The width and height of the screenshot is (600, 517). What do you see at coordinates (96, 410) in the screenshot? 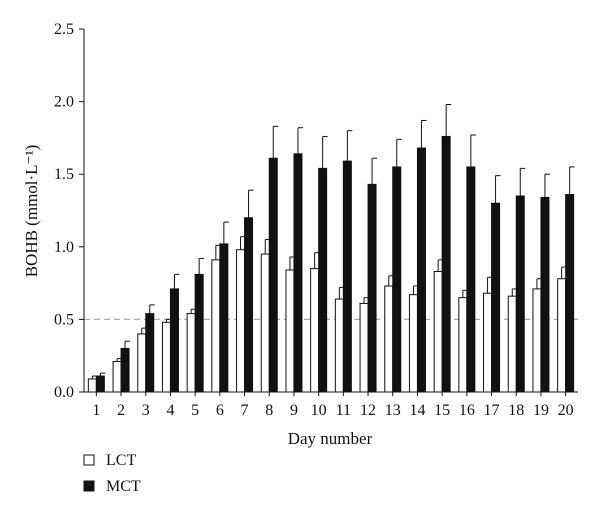
I see `x-tick-label: 1` at bounding box center [96, 410].